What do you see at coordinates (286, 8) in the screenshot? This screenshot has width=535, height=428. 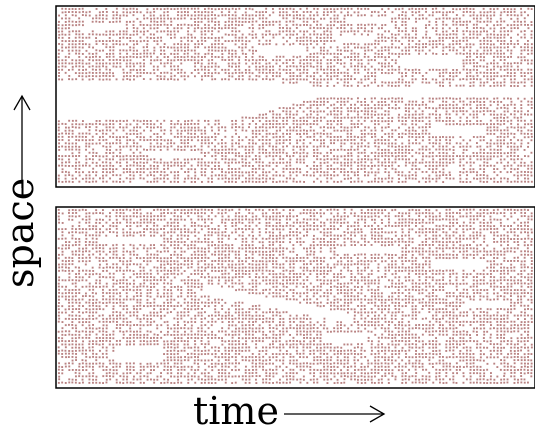 I see `panel-top-point-1974` at bounding box center [286, 8].